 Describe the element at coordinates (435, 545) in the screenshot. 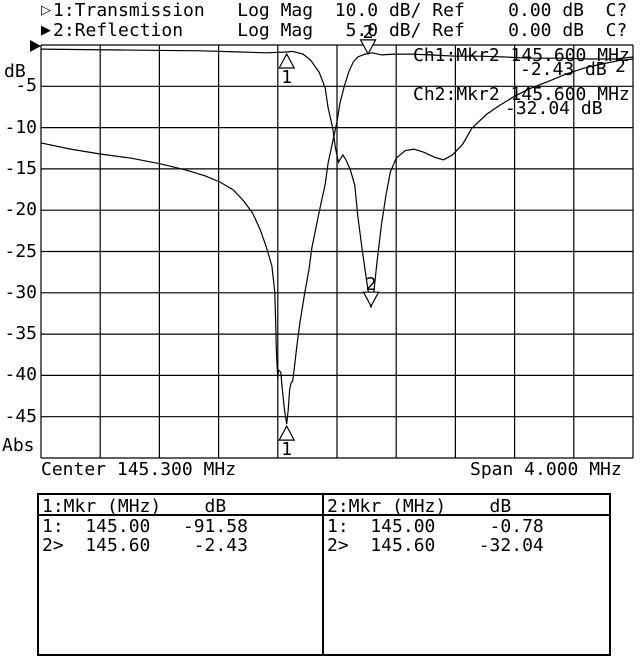

I see `marker-table-ch2-row2: 2> 145.60 -32.04` at that location.